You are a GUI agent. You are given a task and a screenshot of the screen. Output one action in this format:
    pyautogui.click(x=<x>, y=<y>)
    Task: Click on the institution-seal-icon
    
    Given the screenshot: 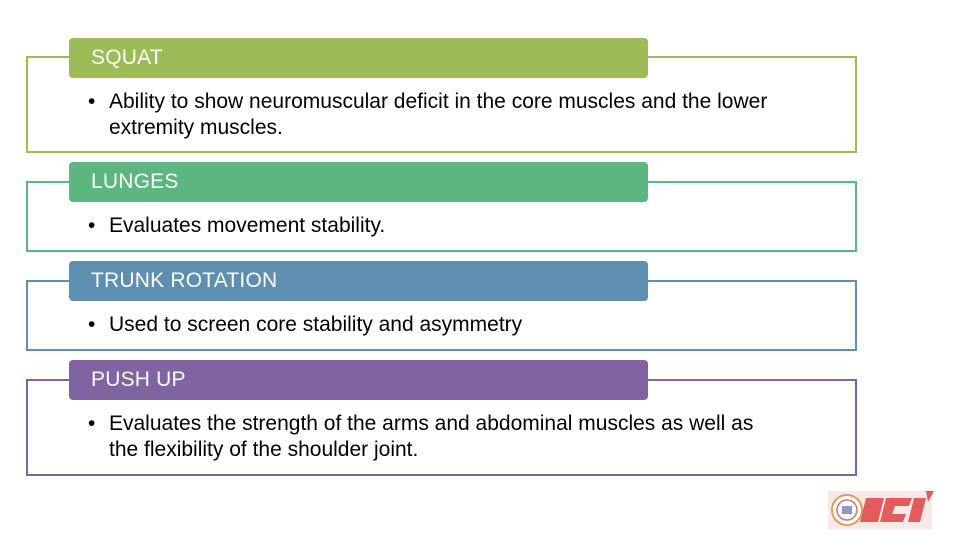 What is the action you would take?
    pyautogui.click(x=881, y=510)
    